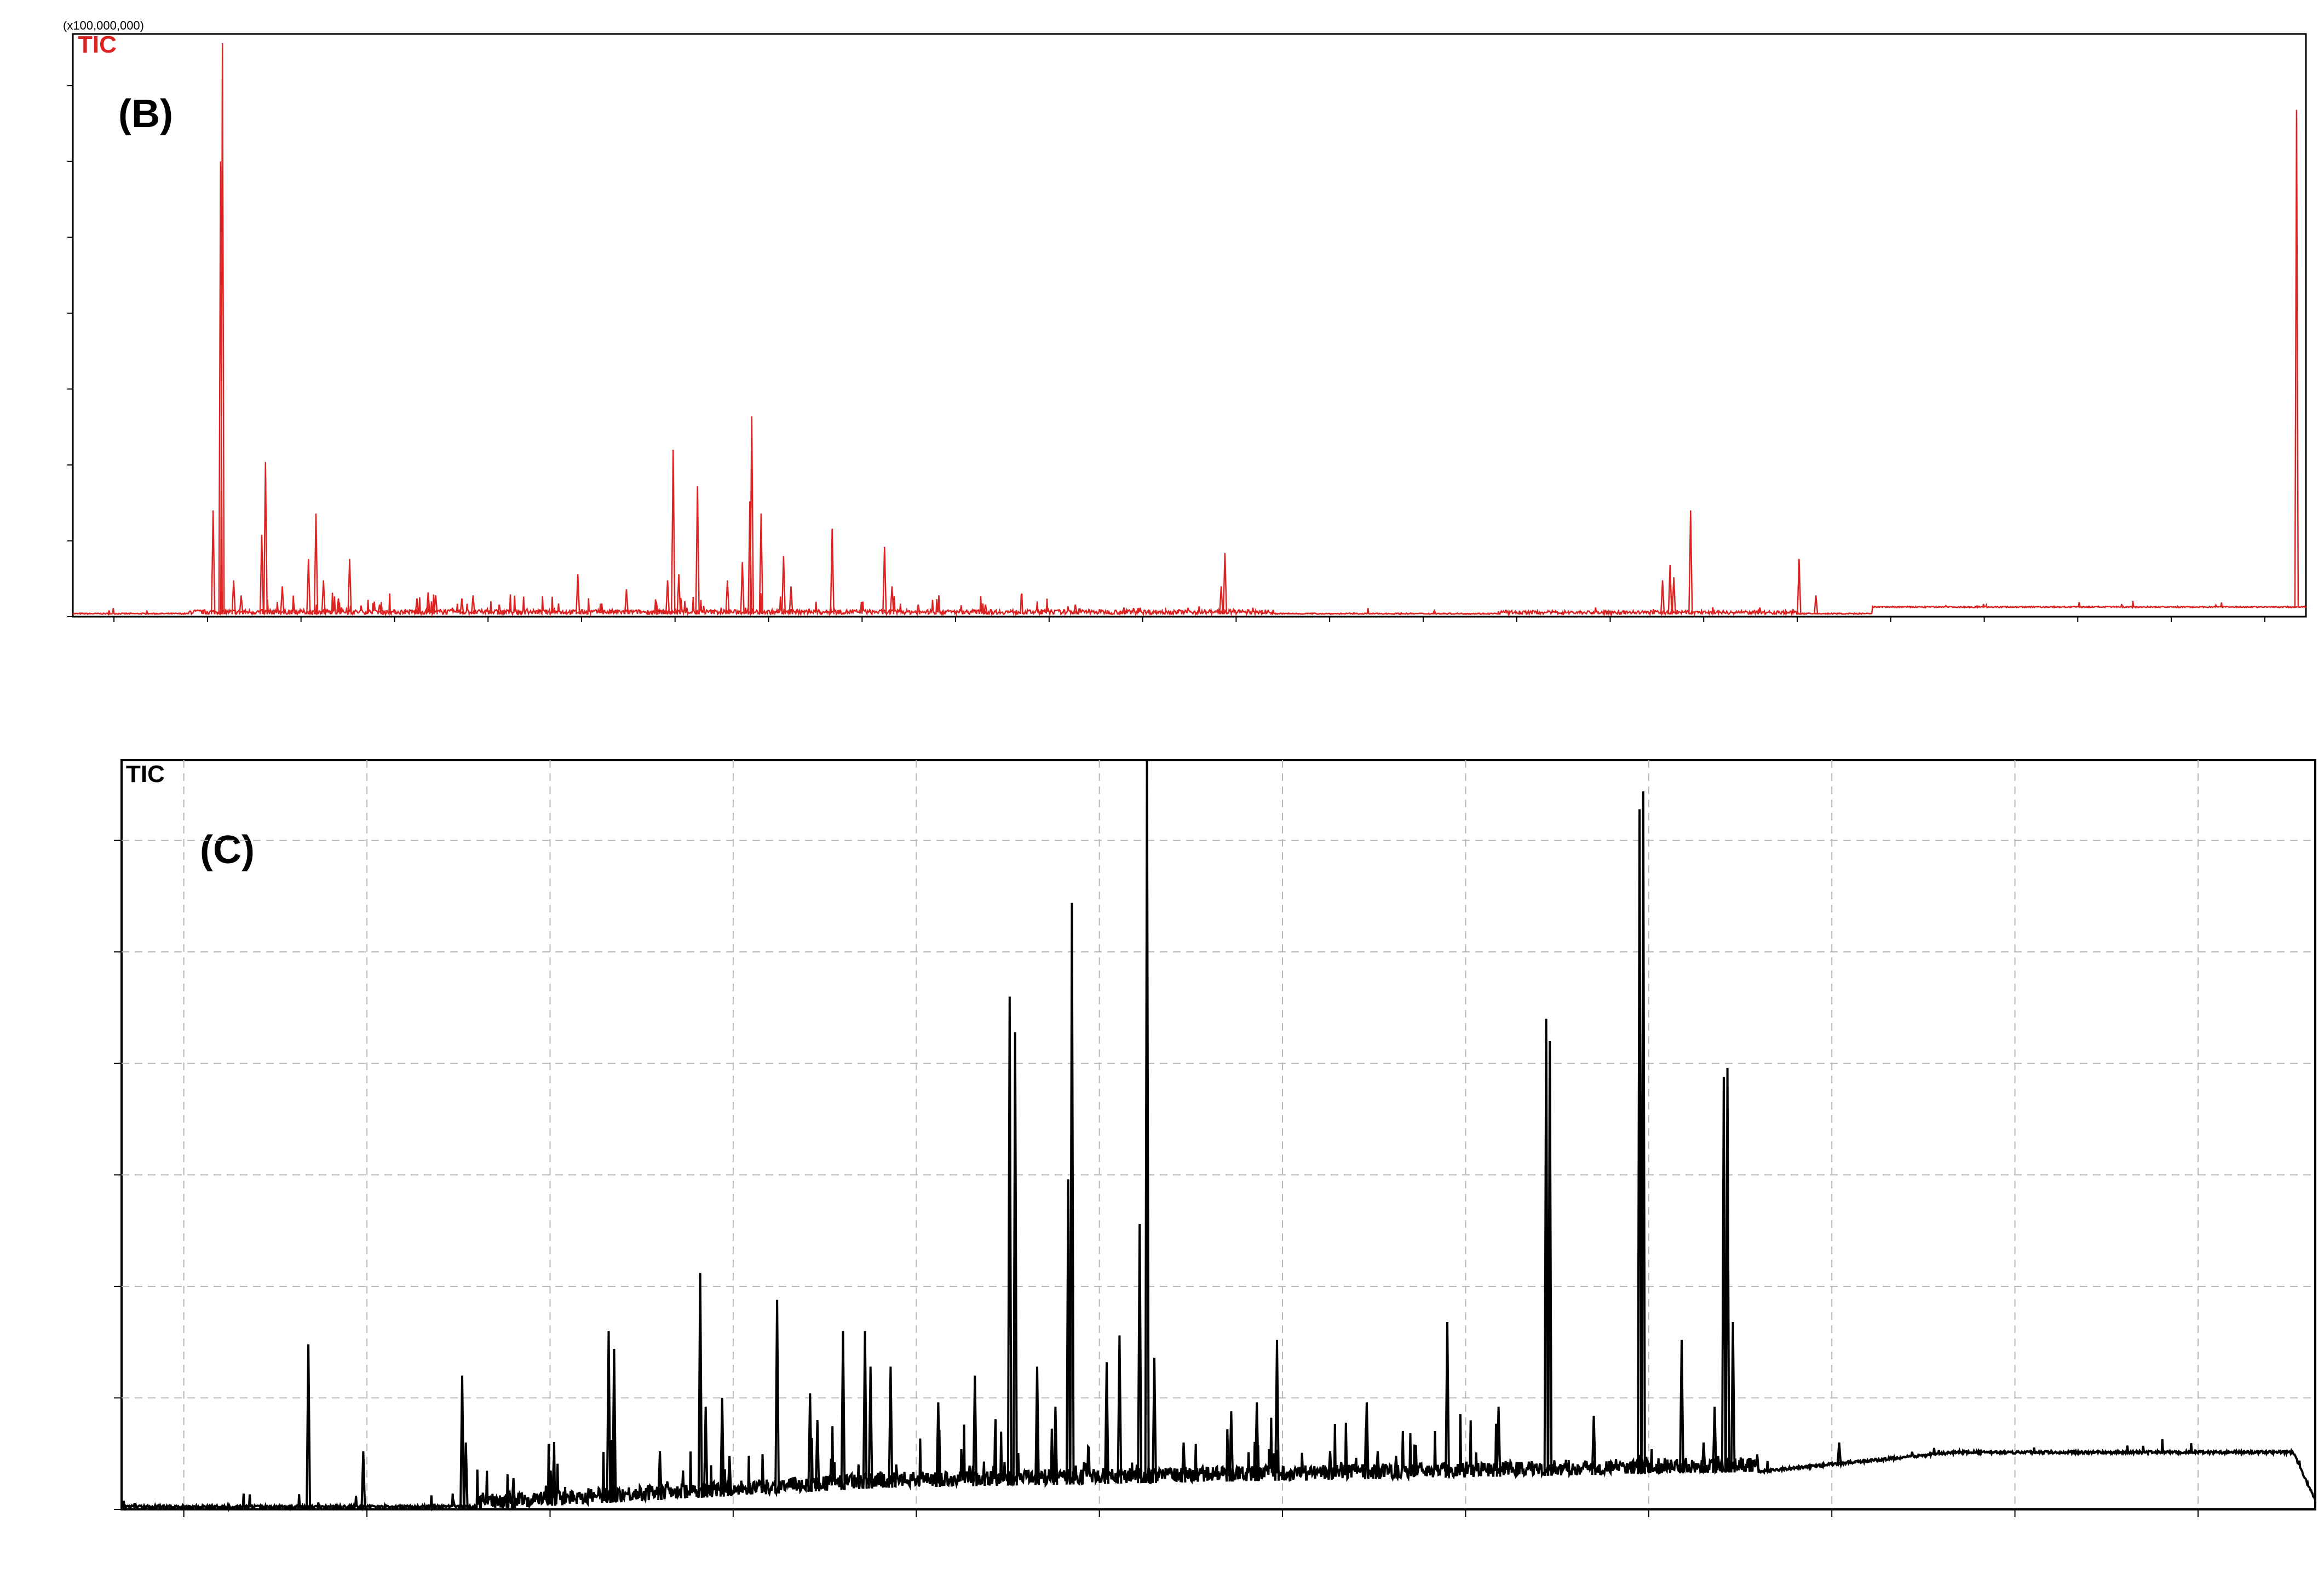 This screenshot has height=1574, width=2324. What do you see at coordinates (103, 25) in the screenshot?
I see `y-multiplier-b: (x100,000,000)` at bounding box center [103, 25].